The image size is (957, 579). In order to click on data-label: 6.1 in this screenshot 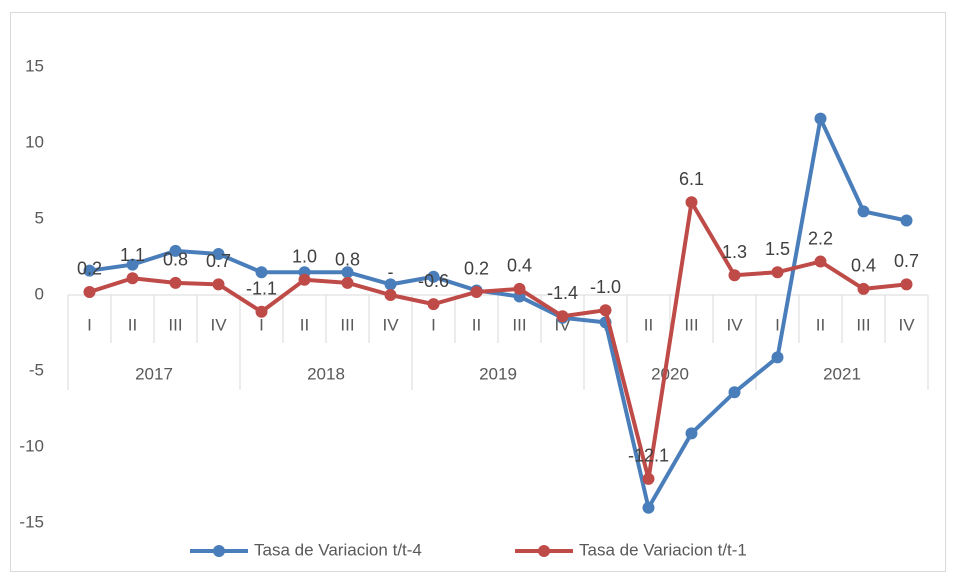, I will do `click(691, 179)`.